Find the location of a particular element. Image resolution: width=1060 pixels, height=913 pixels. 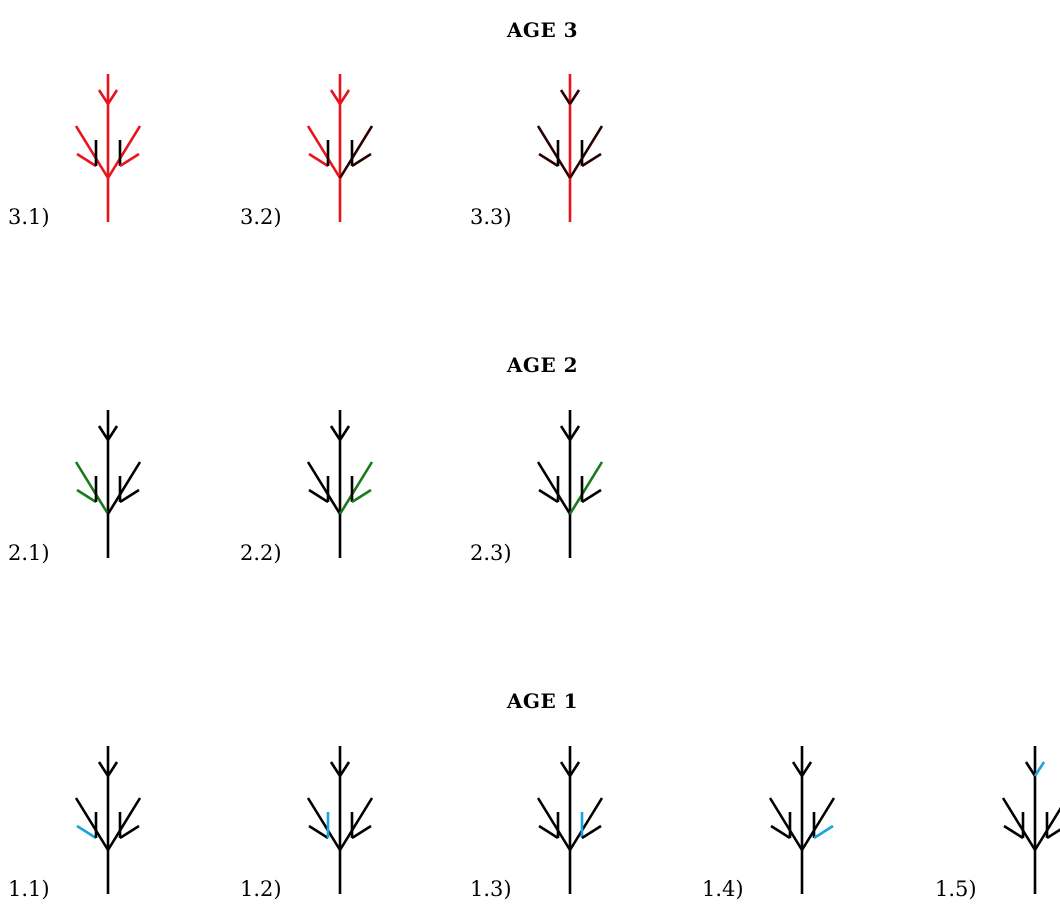

item-label: 1.2) is located at coordinates (261, 889).